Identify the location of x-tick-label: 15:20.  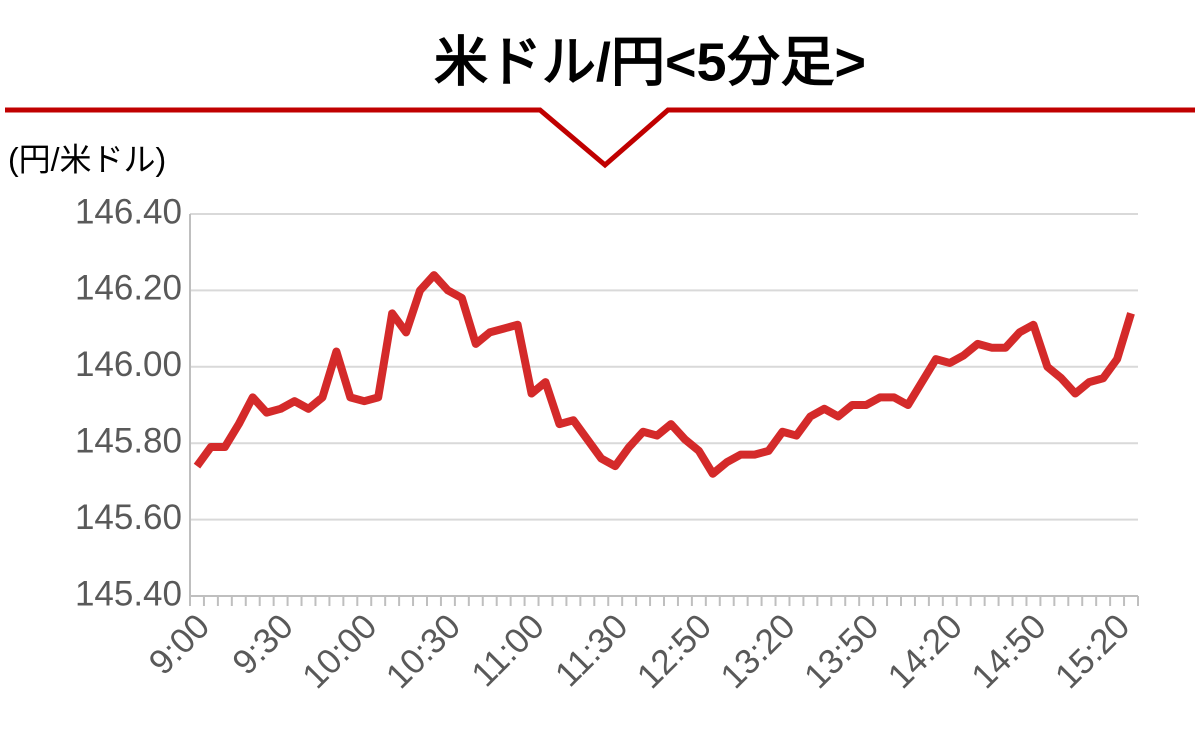
(1093, 652).